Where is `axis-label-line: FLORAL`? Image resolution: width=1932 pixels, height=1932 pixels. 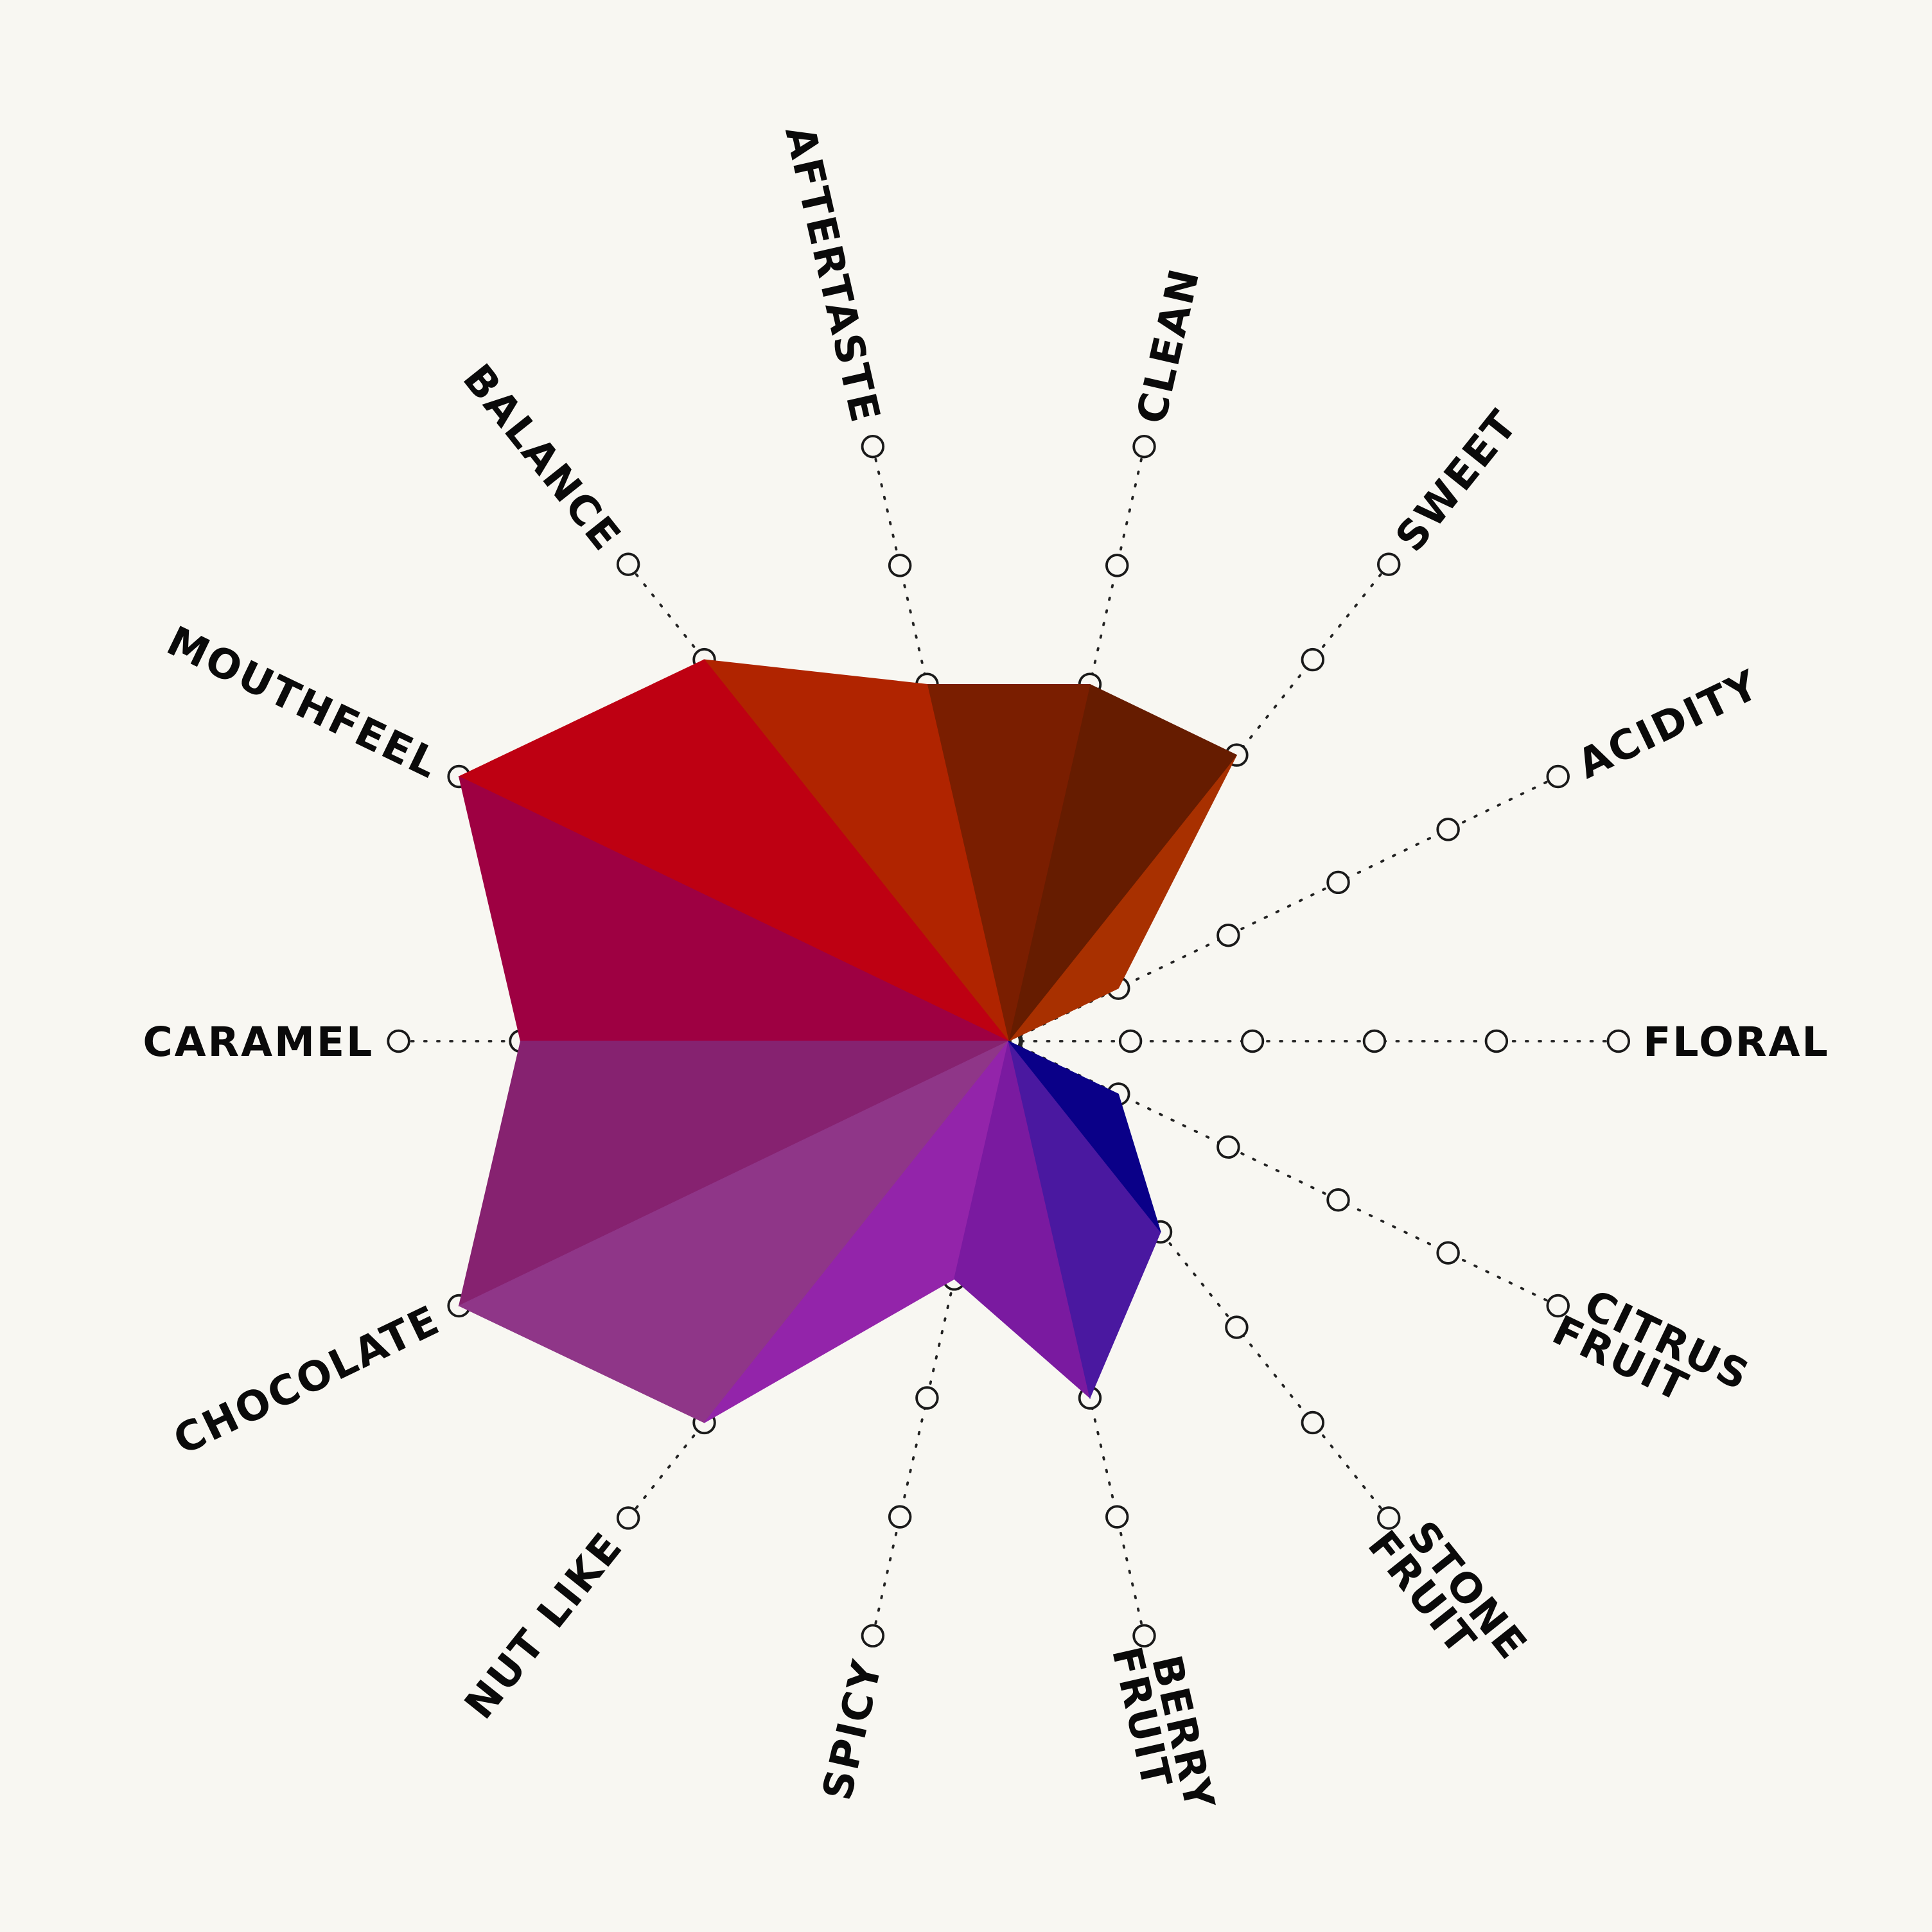 axis-label-line: FLORAL is located at coordinates (1736, 1042).